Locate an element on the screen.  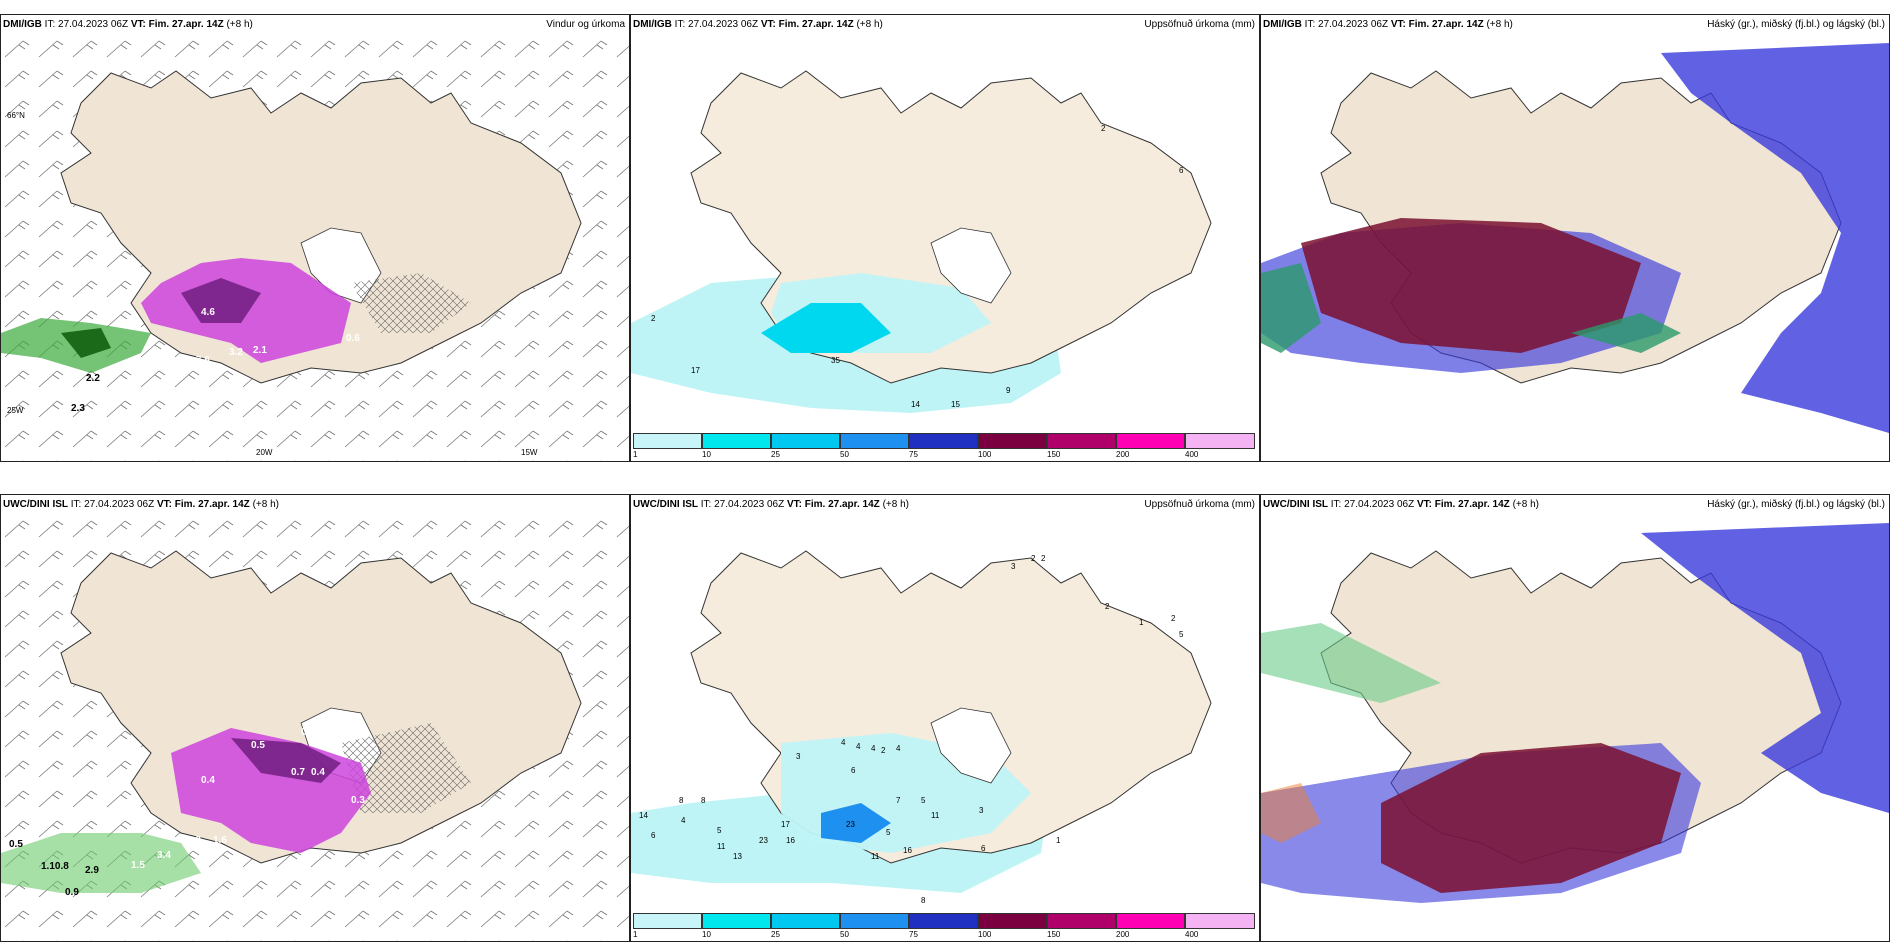
wind-value: 7.6 is located at coordinates (203, 360).